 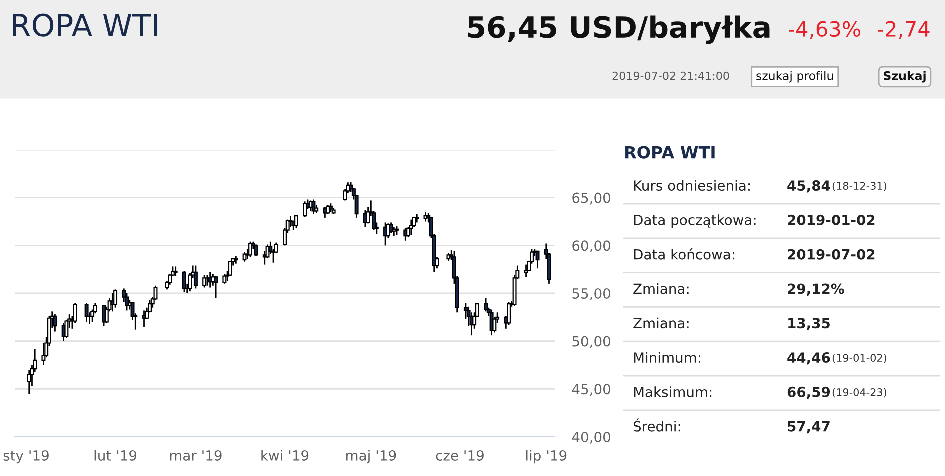 I want to click on text: 45,84, so click(x=809, y=186).